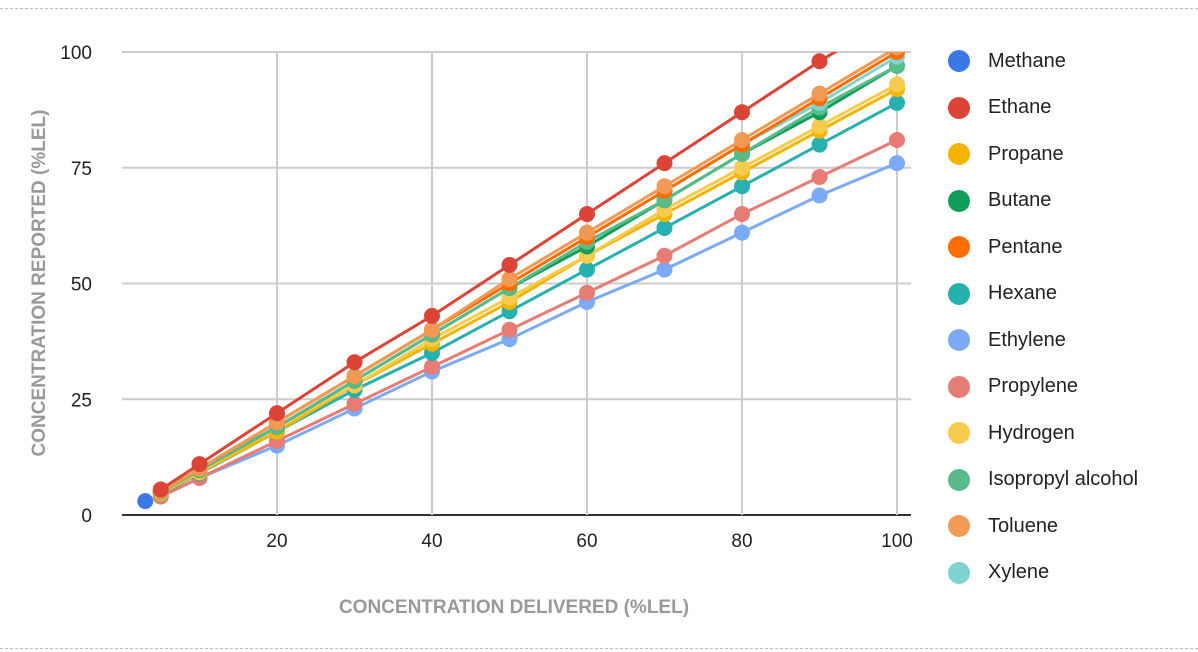  I want to click on legend-item: Toluene, so click(1043, 526).